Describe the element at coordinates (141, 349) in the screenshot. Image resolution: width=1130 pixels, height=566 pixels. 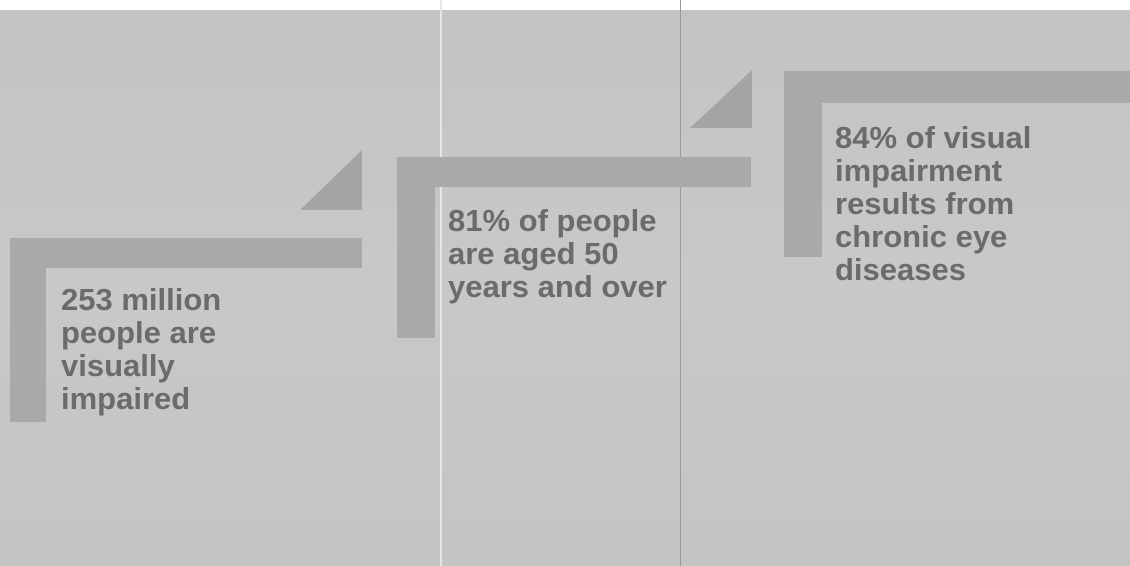
I see `step-1-label: 253 million people are visually impaired` at that location.